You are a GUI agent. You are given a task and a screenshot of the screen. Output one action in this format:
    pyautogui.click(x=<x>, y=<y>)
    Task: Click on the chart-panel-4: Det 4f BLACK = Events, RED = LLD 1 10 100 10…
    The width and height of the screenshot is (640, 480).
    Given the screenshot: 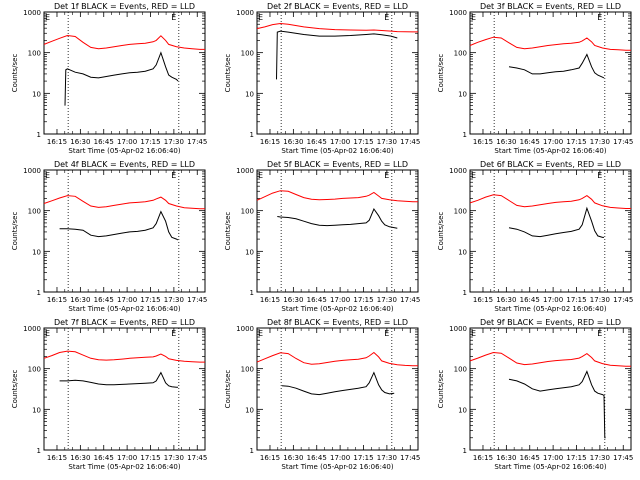 What is the action you would take?
    pyautogui.click(x=109, y=236)
    